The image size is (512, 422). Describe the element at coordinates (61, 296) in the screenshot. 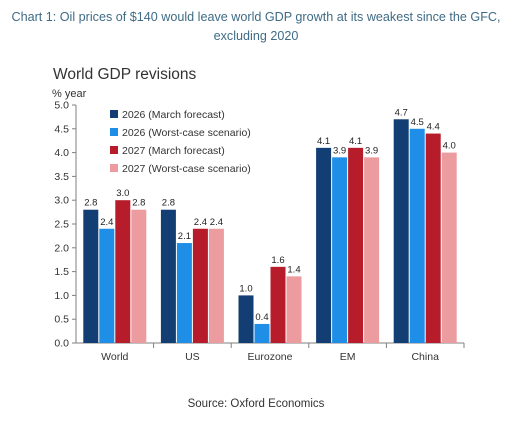

I see `y-tick-label: 1.0` at that location.